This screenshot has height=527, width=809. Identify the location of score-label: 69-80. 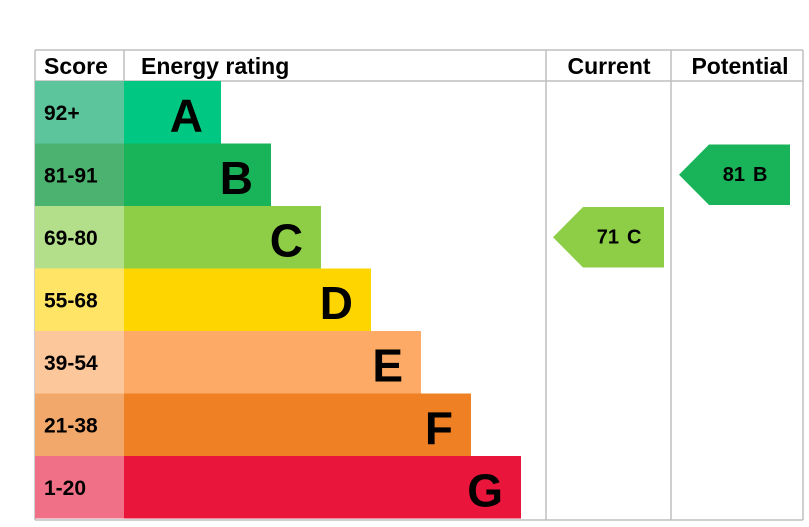
(71, 238).